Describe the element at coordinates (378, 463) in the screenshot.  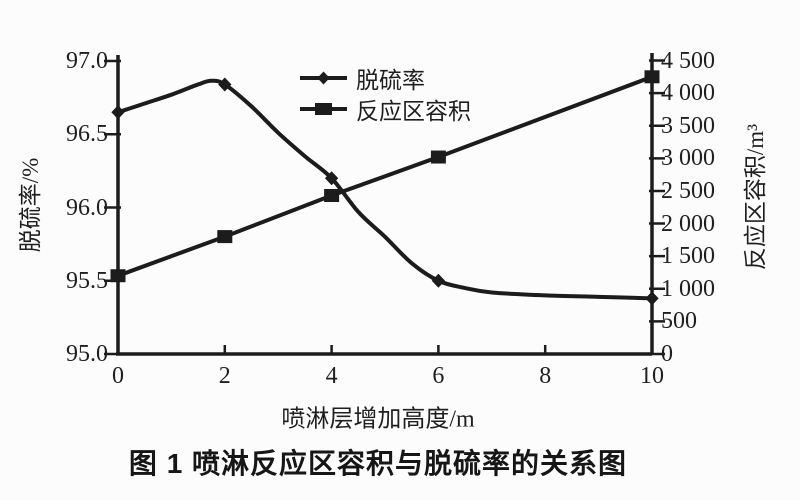
I see `figure-caption: 图 1 喷淋反应区容积与脱硫率的关系图` at that location.